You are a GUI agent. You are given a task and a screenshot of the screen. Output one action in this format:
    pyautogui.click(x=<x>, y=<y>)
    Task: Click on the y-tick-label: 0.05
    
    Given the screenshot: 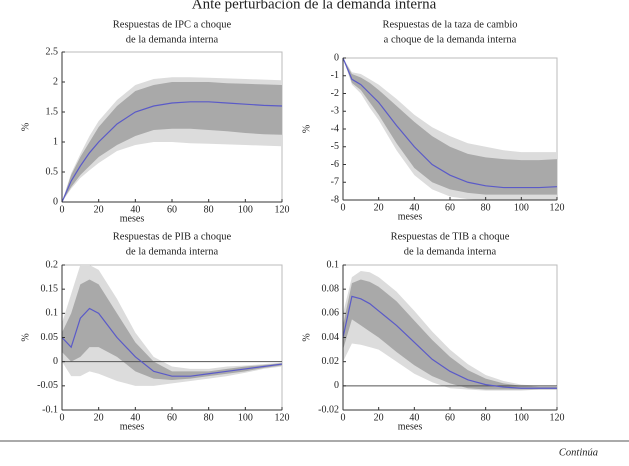 What is the action you would take?
    pyautogui.click(x=50, y=337)
    